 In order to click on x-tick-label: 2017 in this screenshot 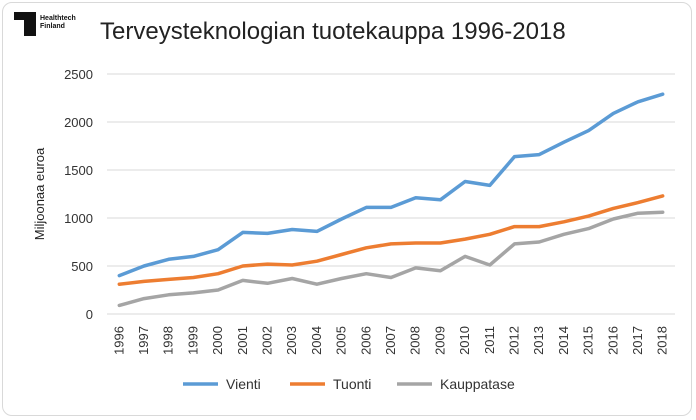, I will do `click(637, 340)`.